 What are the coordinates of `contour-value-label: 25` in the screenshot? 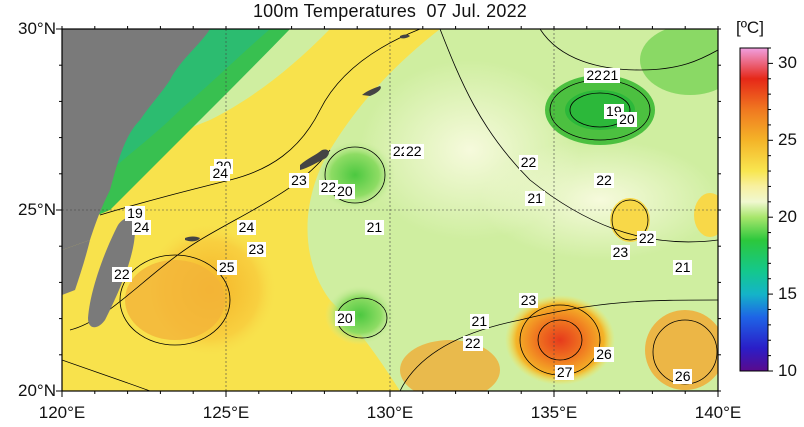 It's located at (227, 266).